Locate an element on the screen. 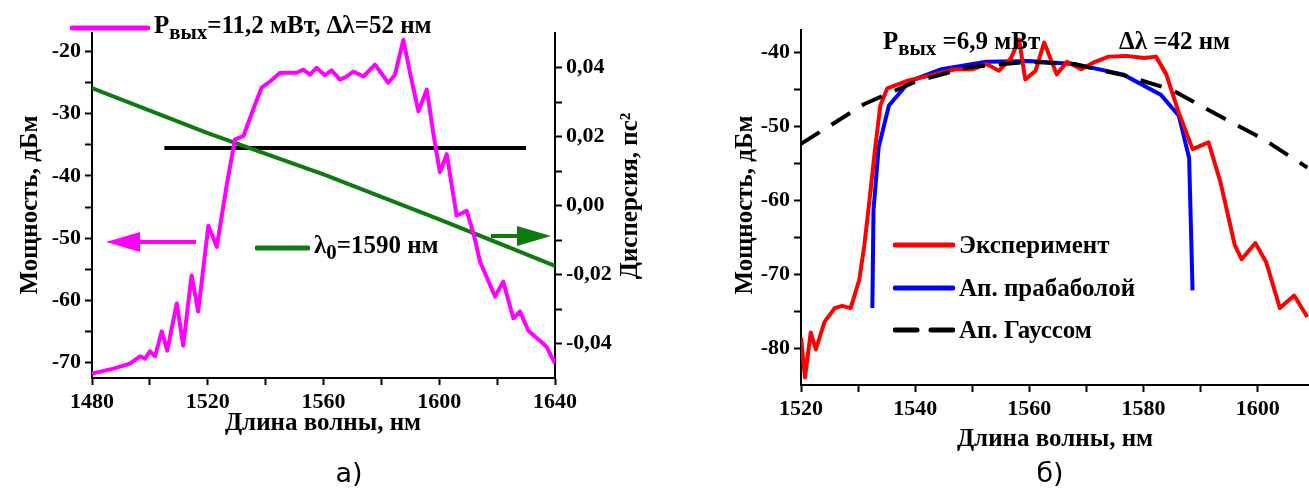  y2-tick-label: 0,02 is located at coordinates (585, 135).